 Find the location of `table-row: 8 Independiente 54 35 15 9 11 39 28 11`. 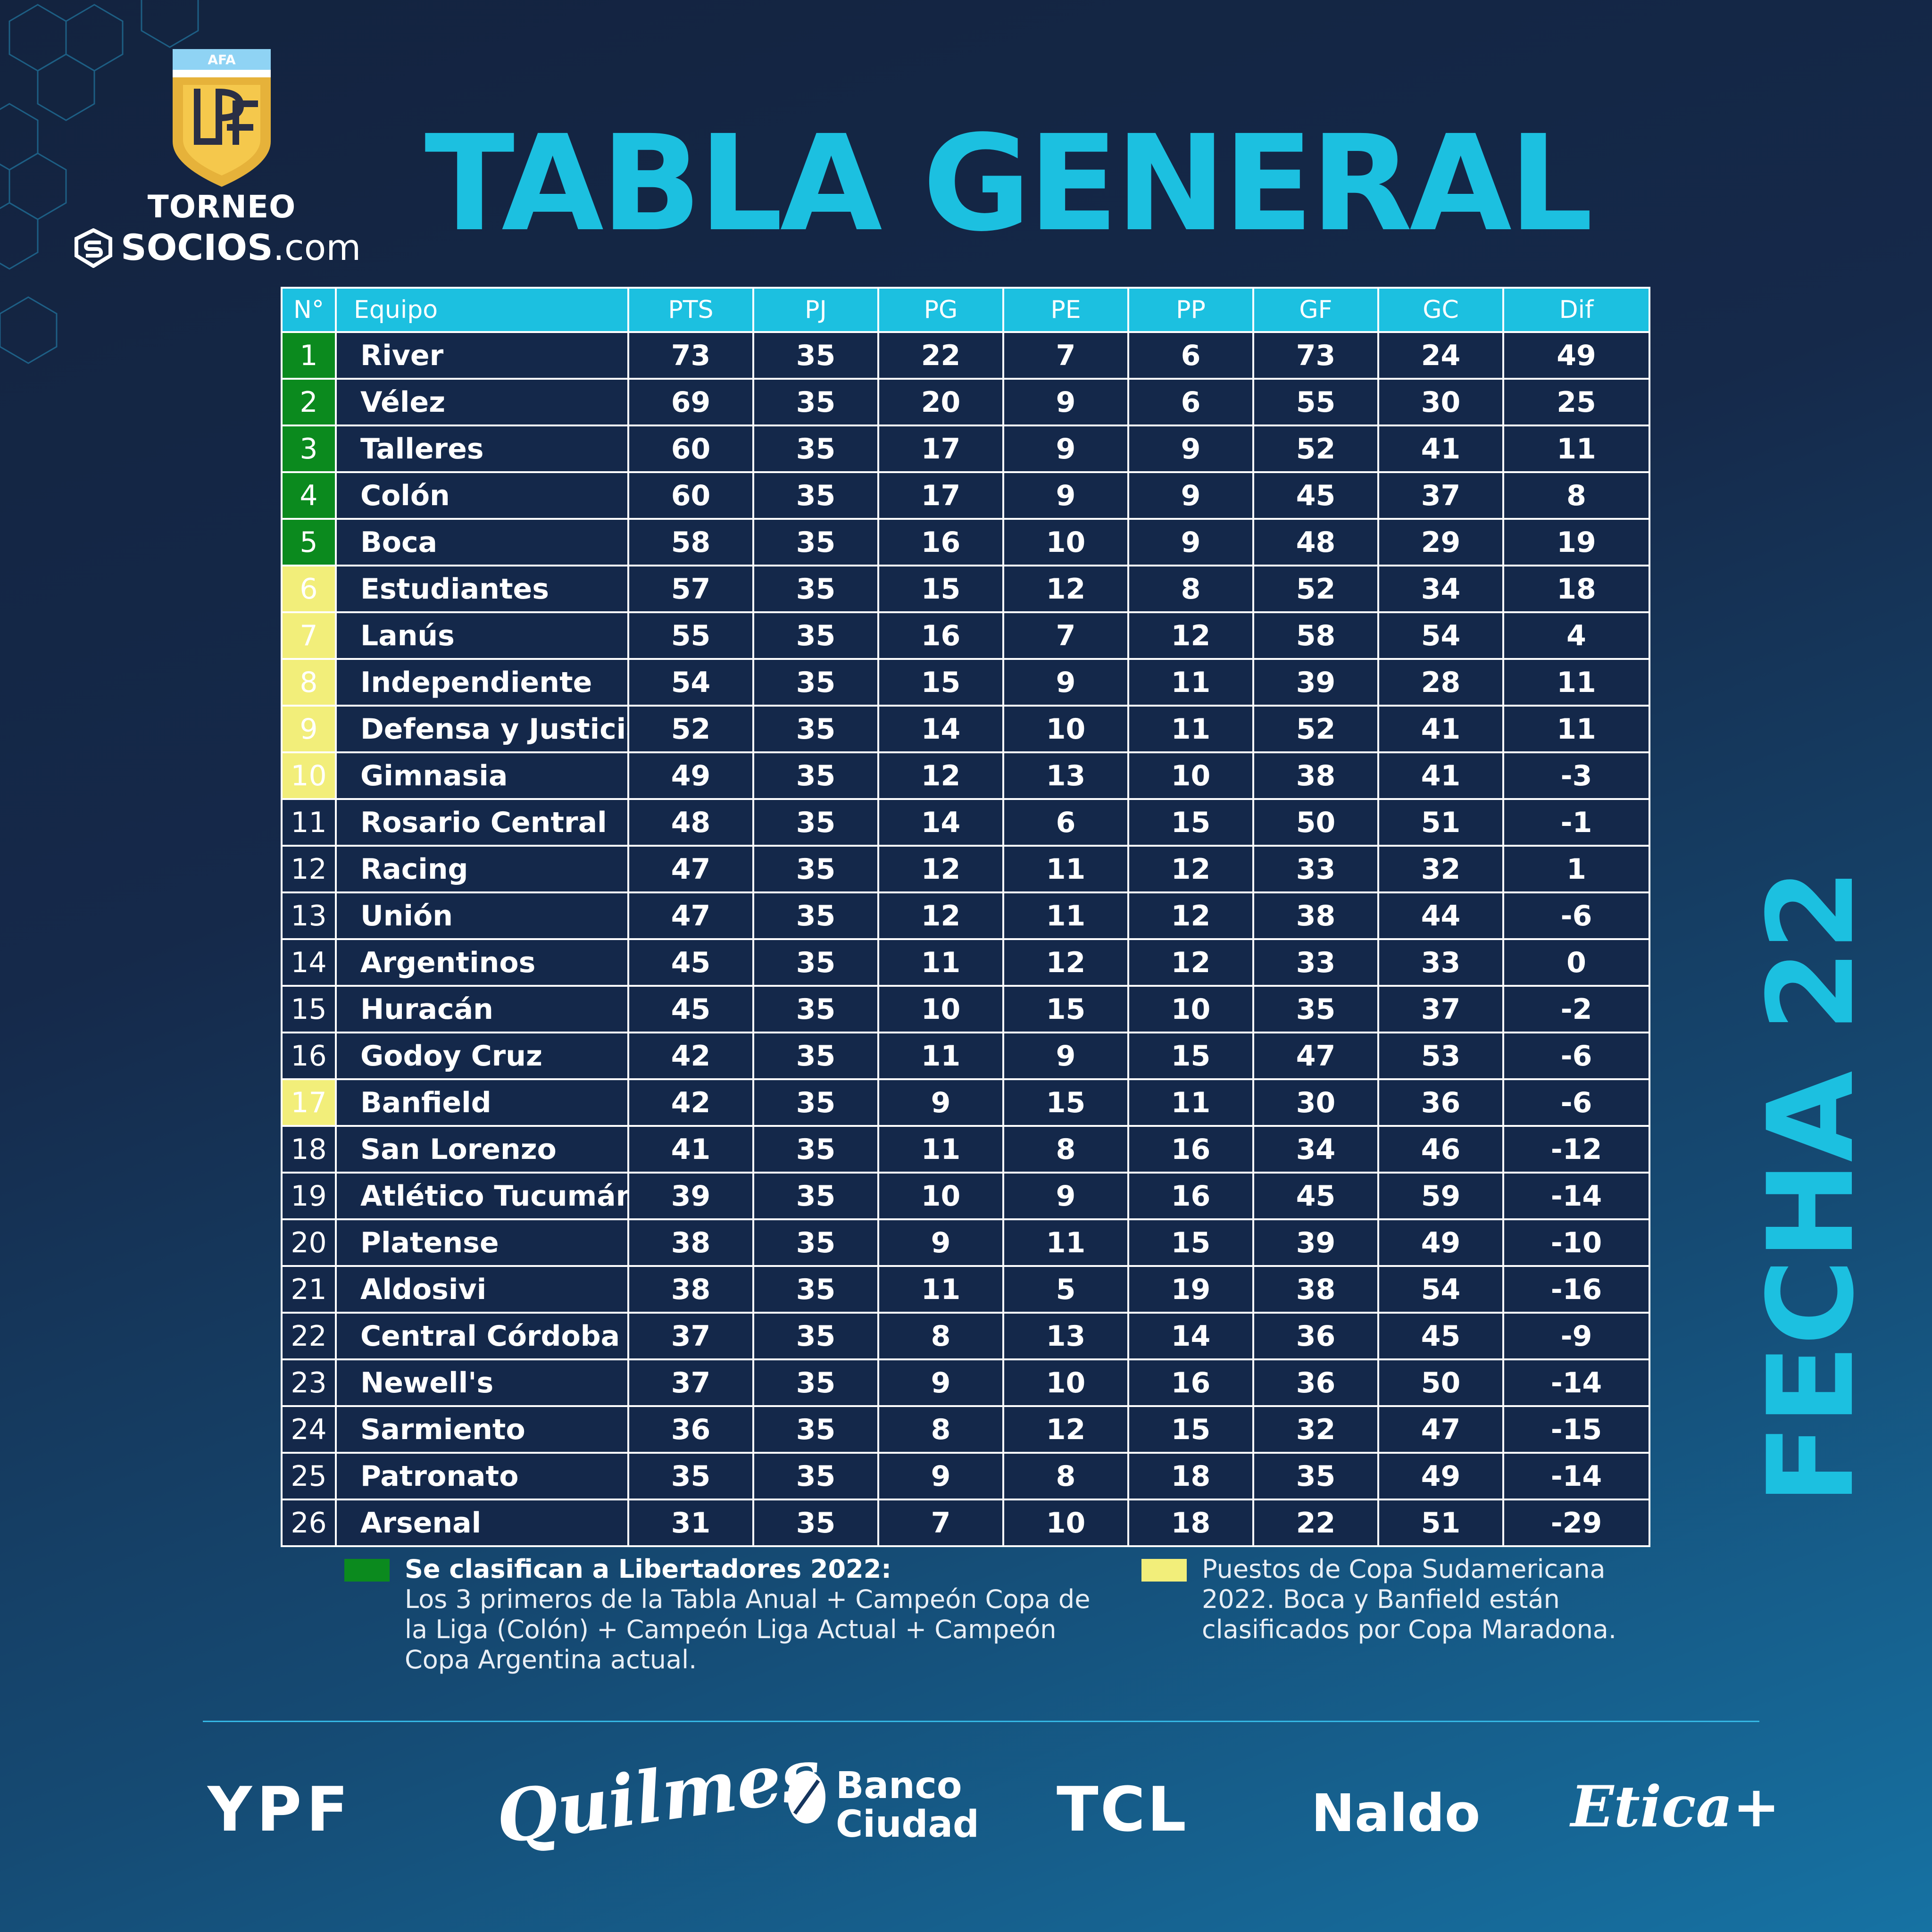

table-row: 8 Independiente 54 35 15 9 11 39 28 11 is located at coordinates (965, 682).